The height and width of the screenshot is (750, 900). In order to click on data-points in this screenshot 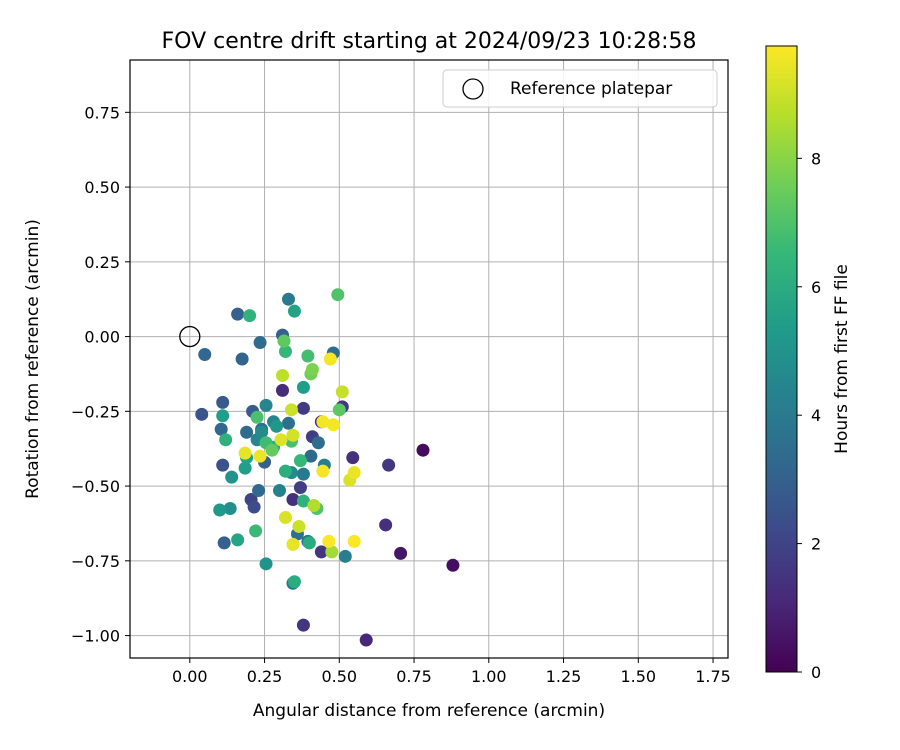, I will do `click(319, 467)`.